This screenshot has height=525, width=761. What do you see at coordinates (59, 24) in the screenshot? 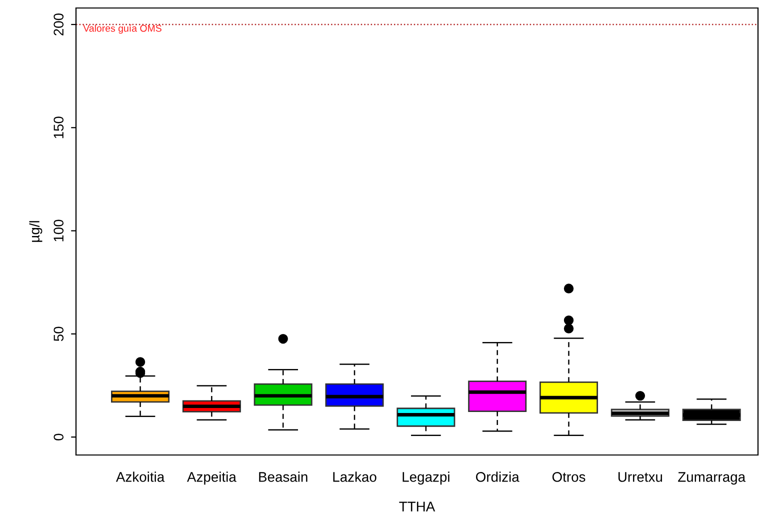
I see `y-tick-label: 200` at bounding box center [59, 24].